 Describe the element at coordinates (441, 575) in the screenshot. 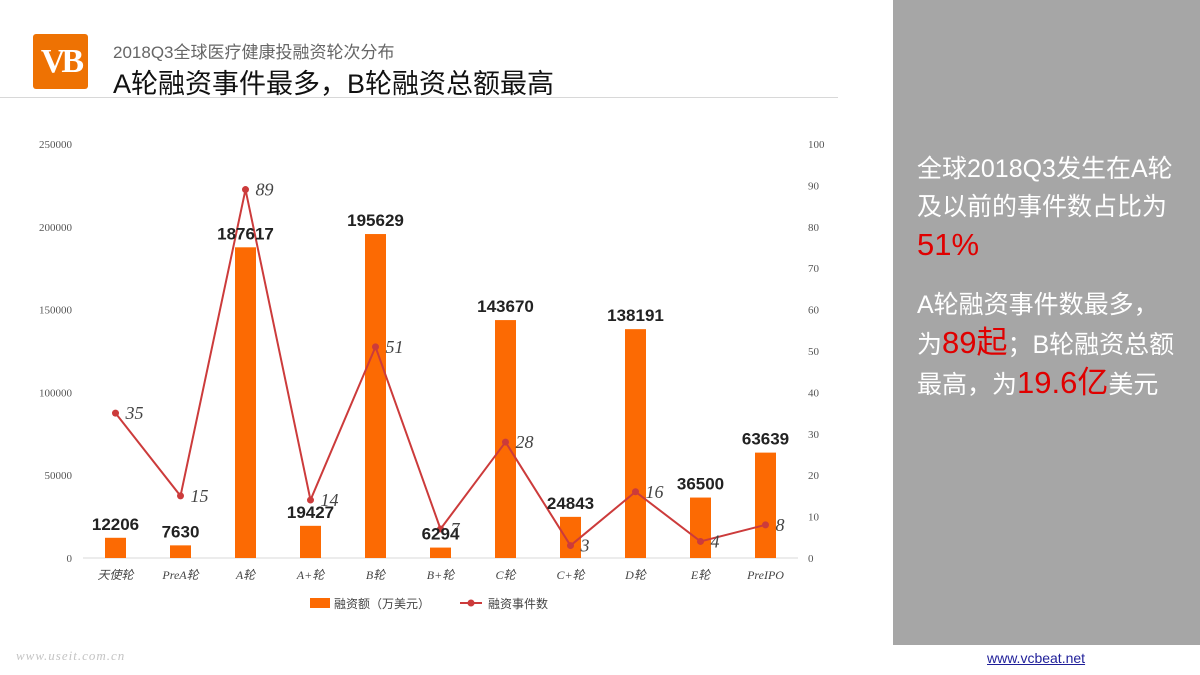

I see `x-tick-label: B+轮` at that location.